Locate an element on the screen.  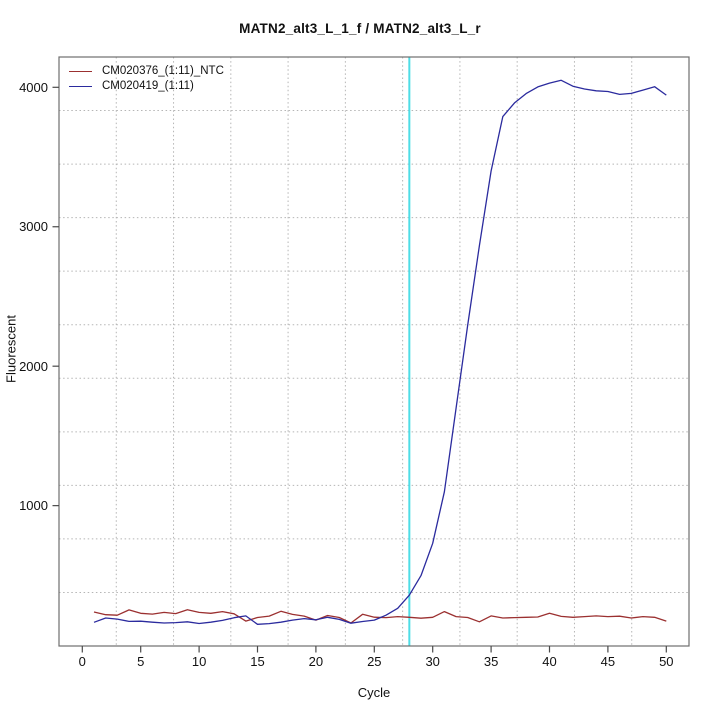
x-tick-label: 15 is located at coordinates (257, 661).